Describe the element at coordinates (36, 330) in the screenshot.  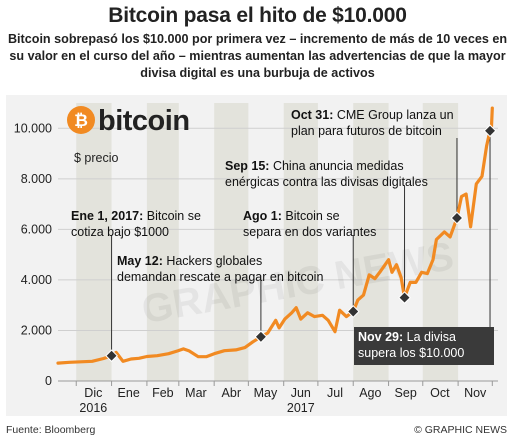
I see `y-tick-label: 2.000` at that location.